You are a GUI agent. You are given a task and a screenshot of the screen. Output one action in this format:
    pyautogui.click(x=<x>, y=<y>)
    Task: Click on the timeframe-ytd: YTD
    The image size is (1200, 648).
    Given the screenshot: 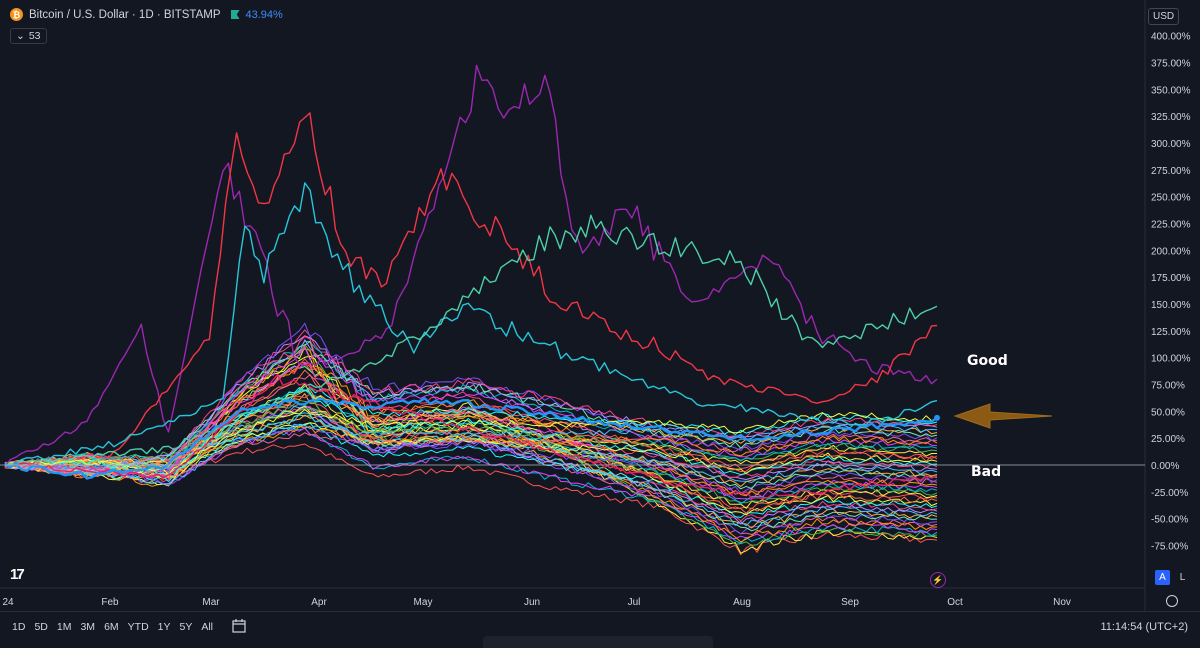 What is the action you would take?
    pyautogui.click(x=138, y=627)
    